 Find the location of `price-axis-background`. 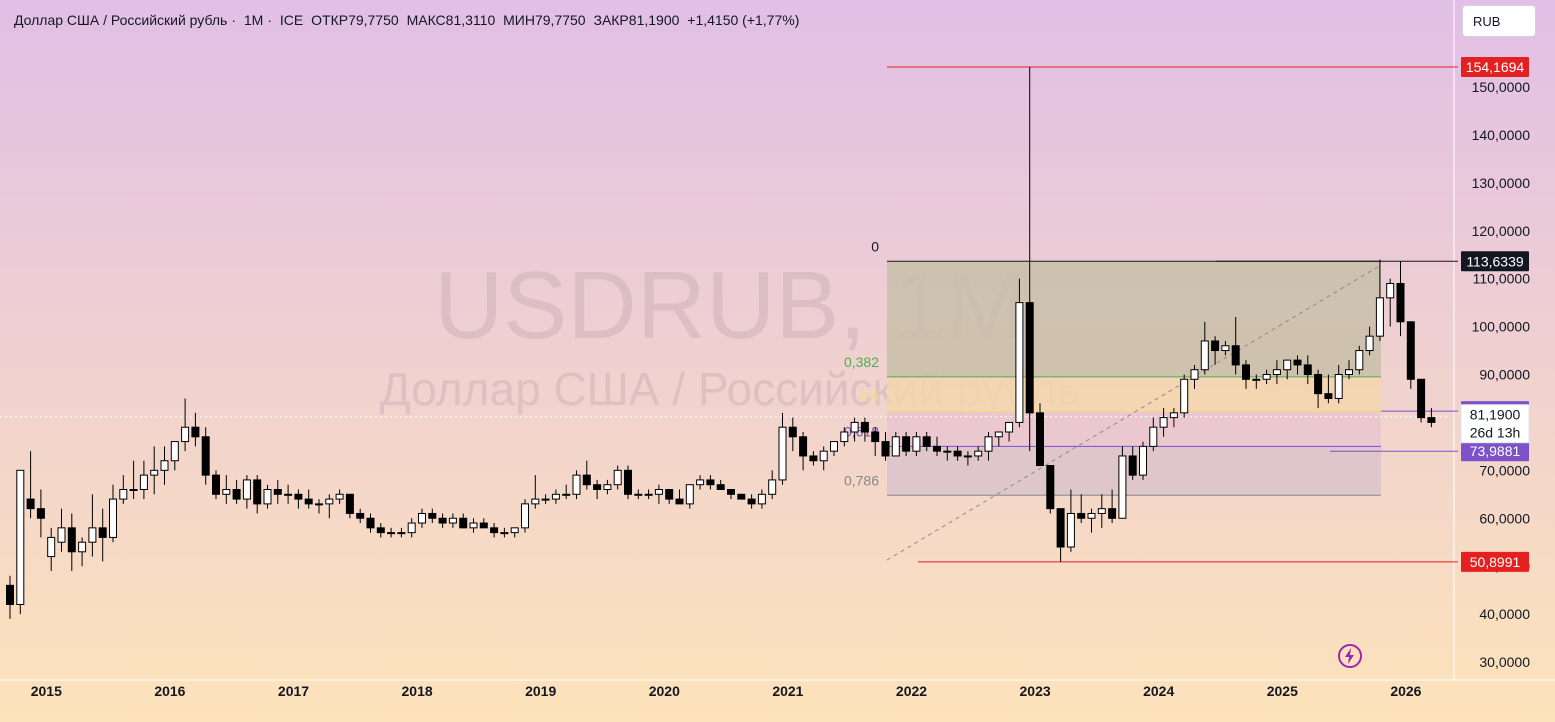

price-axis-background is located at coordinates (1504, 361).